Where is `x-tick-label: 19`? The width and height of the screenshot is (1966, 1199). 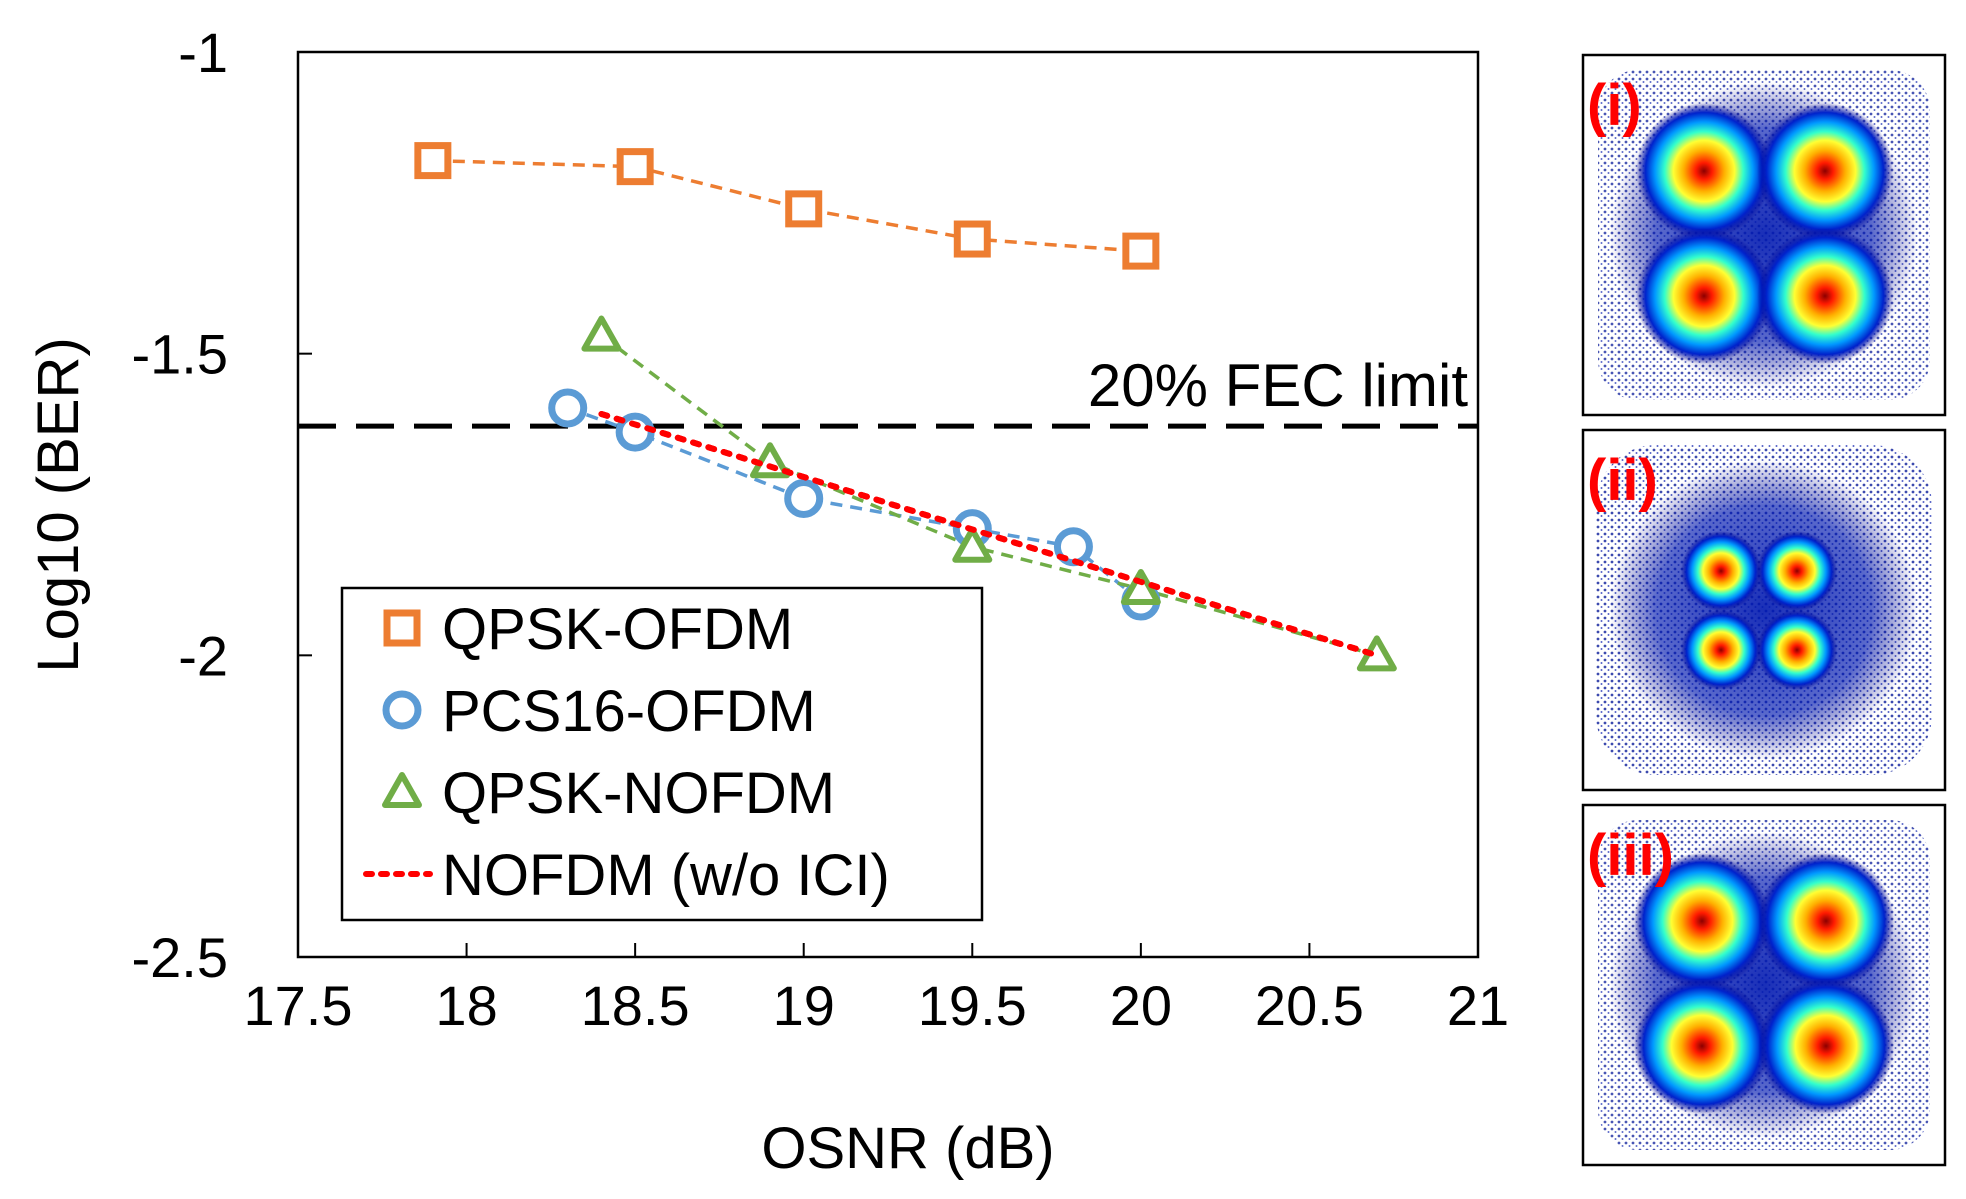
x-tick-label: 19 is located at coordinates (804, 1005).